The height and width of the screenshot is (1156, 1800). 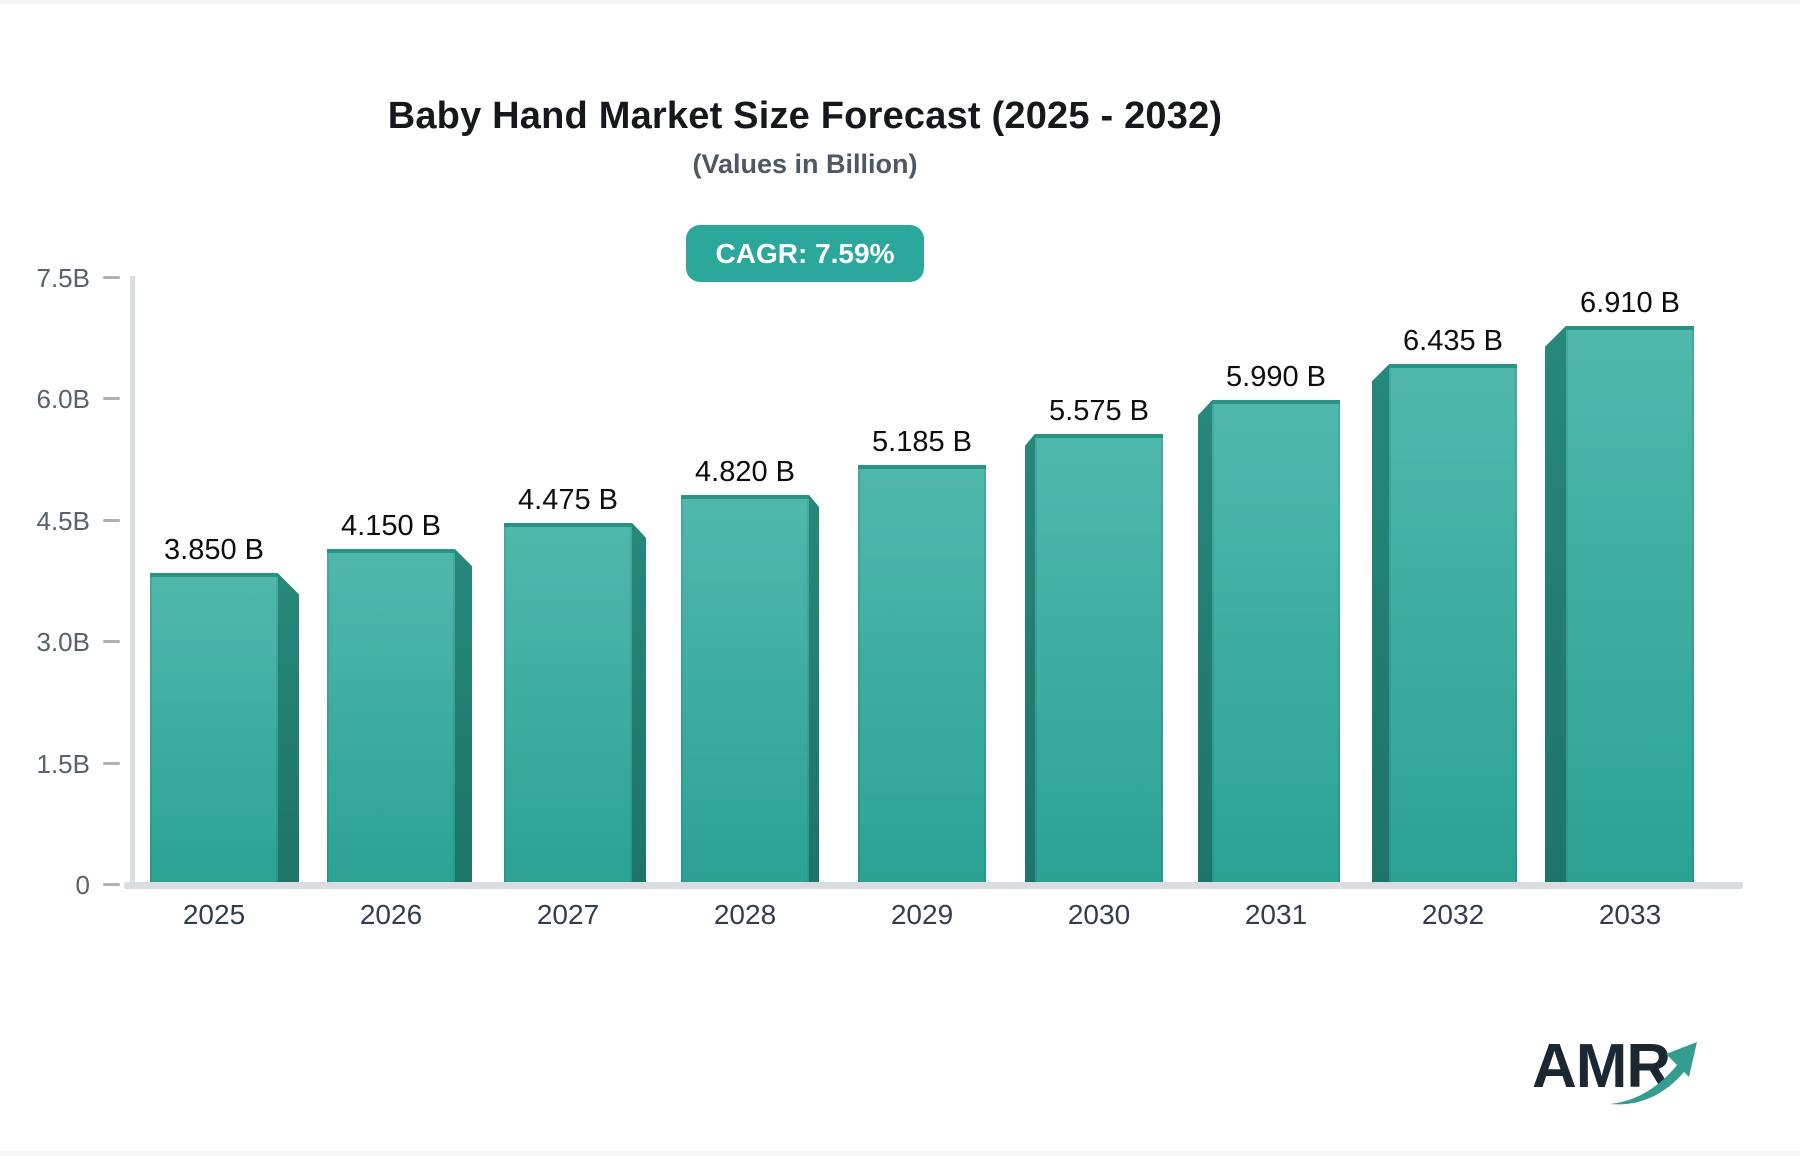 What do you see at coordinates (933, 885) in the screenshot?
I see `x-axis-line` at bounding box center [933, 885].